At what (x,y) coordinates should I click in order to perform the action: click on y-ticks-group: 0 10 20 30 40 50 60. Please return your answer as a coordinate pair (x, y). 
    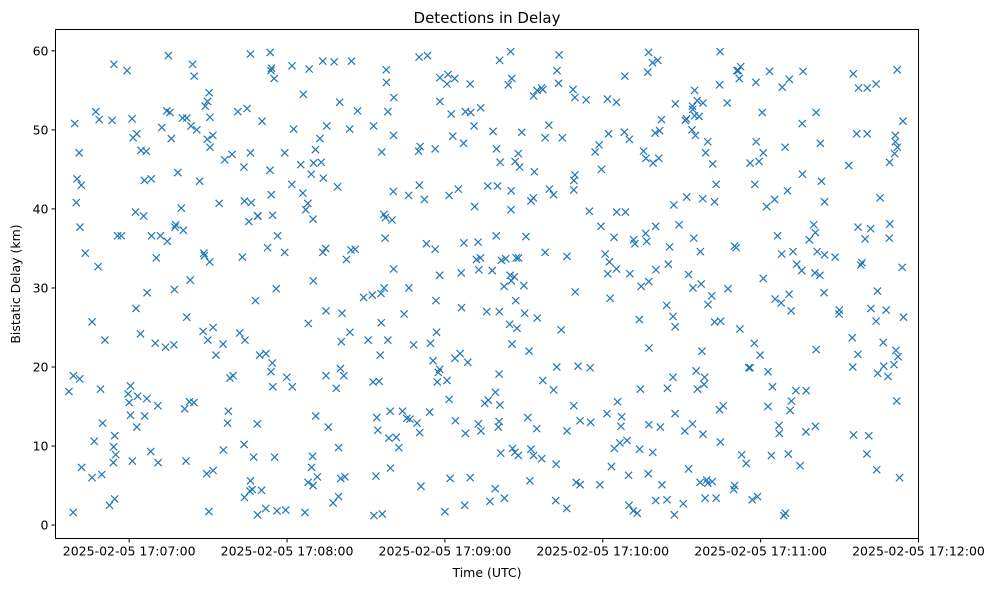
    Looking at the image, I should click on (44, 288).